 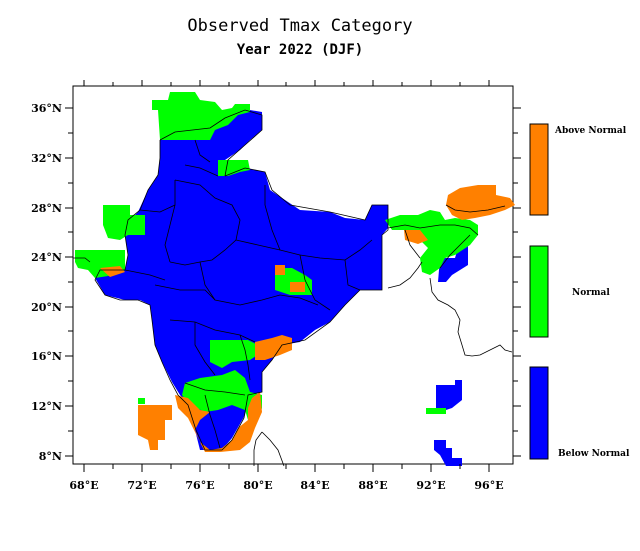 What do you see at coordinates (480, 202) in the screenshot?
I see `region-above-normal-arunachal` at bounding box center [480, 202].